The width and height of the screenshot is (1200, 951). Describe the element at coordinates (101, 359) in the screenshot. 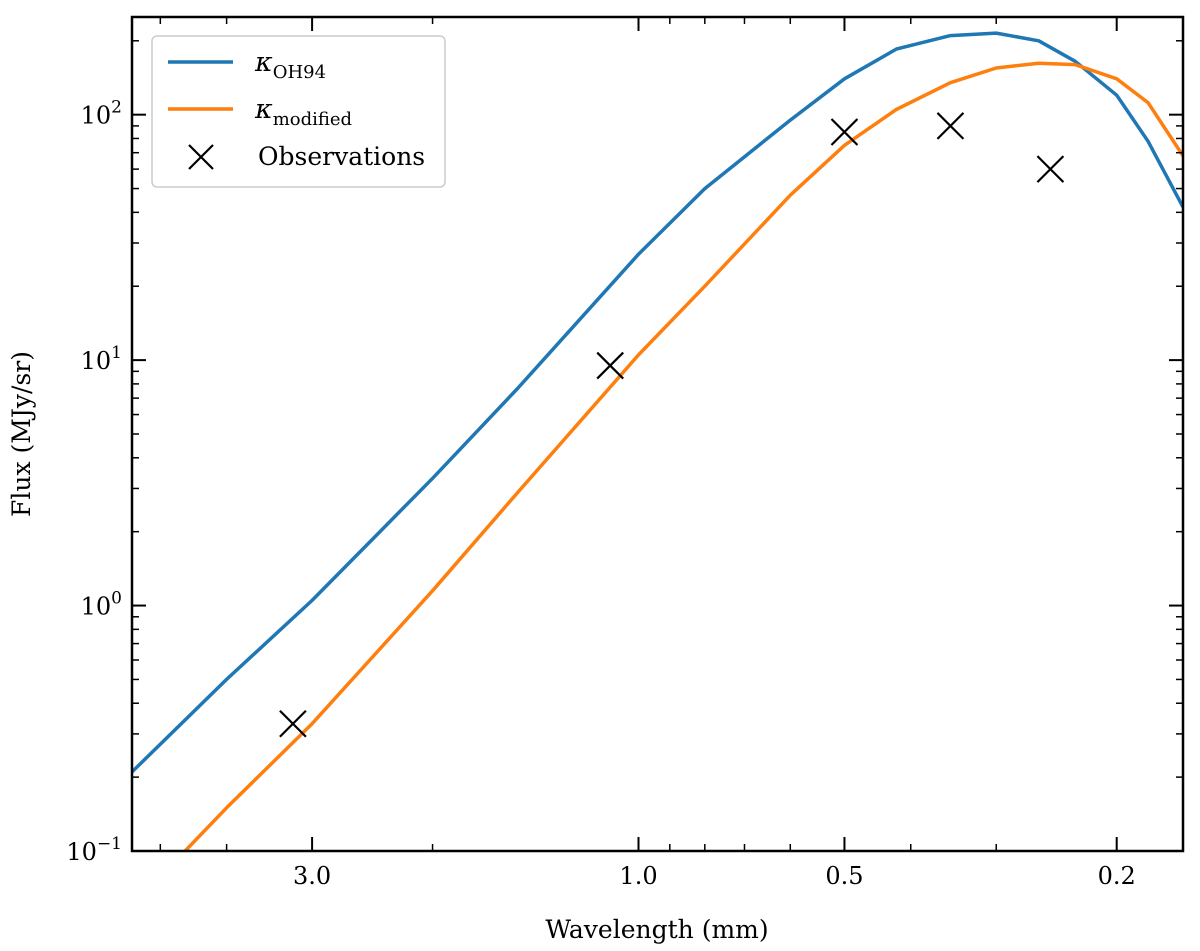

I see `y-tick-label: 10¹` at that location.